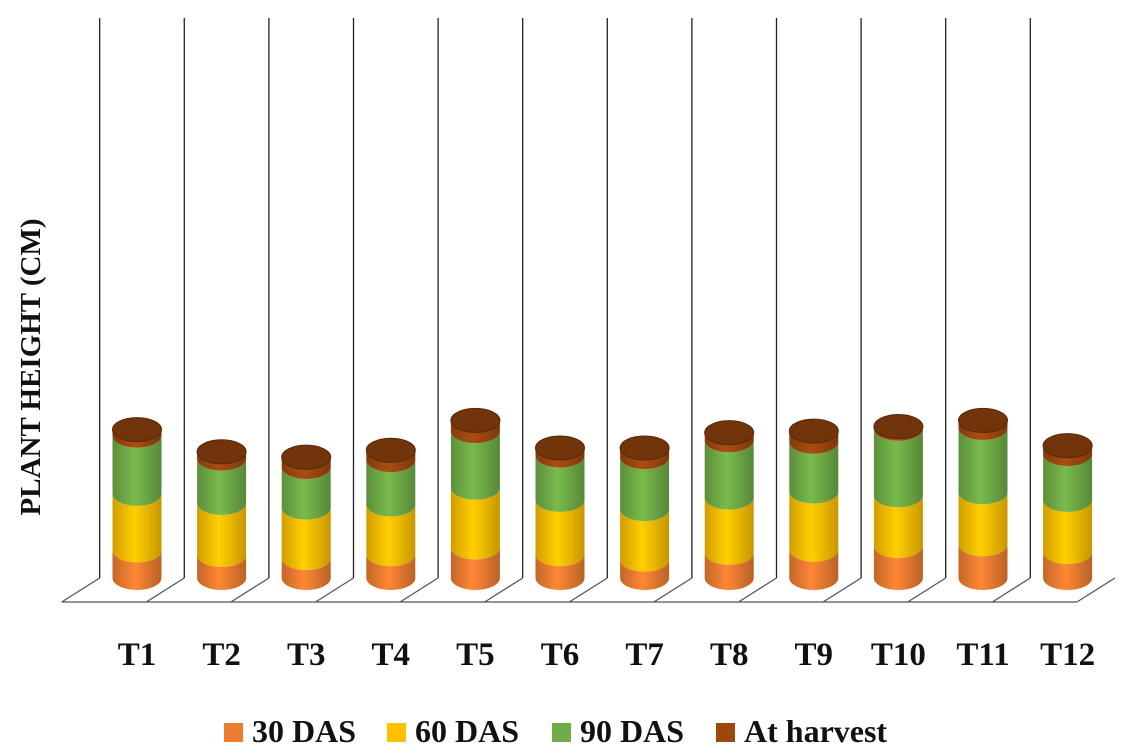  Describe the element at coordinates (467, 731) in the screenshot. I see `legend-label: 60 DAS` at that location.